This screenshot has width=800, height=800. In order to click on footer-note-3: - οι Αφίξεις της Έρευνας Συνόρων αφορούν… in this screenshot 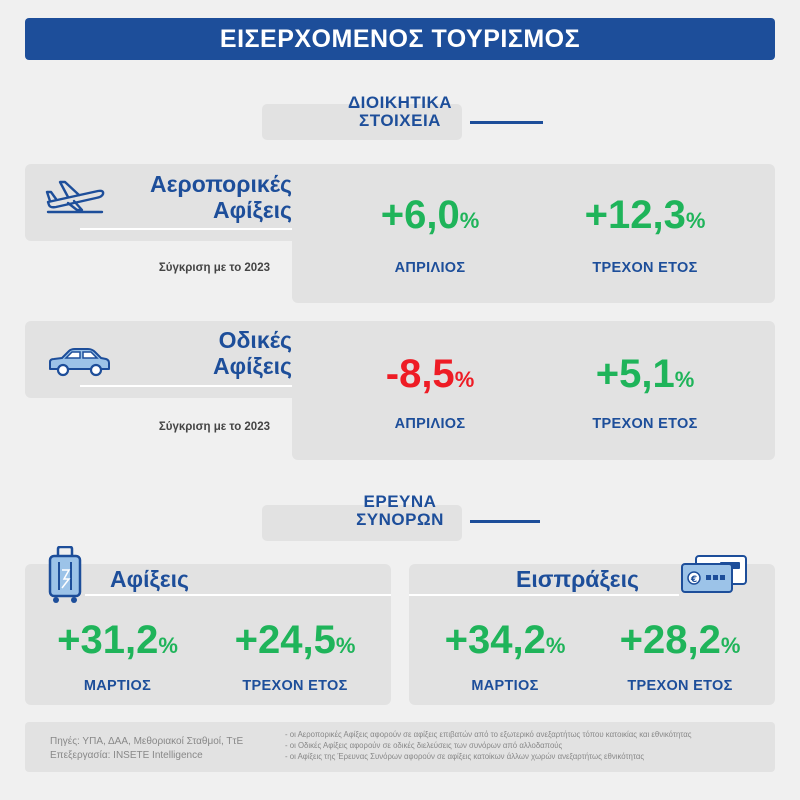, I will do `click(465, 756)`.